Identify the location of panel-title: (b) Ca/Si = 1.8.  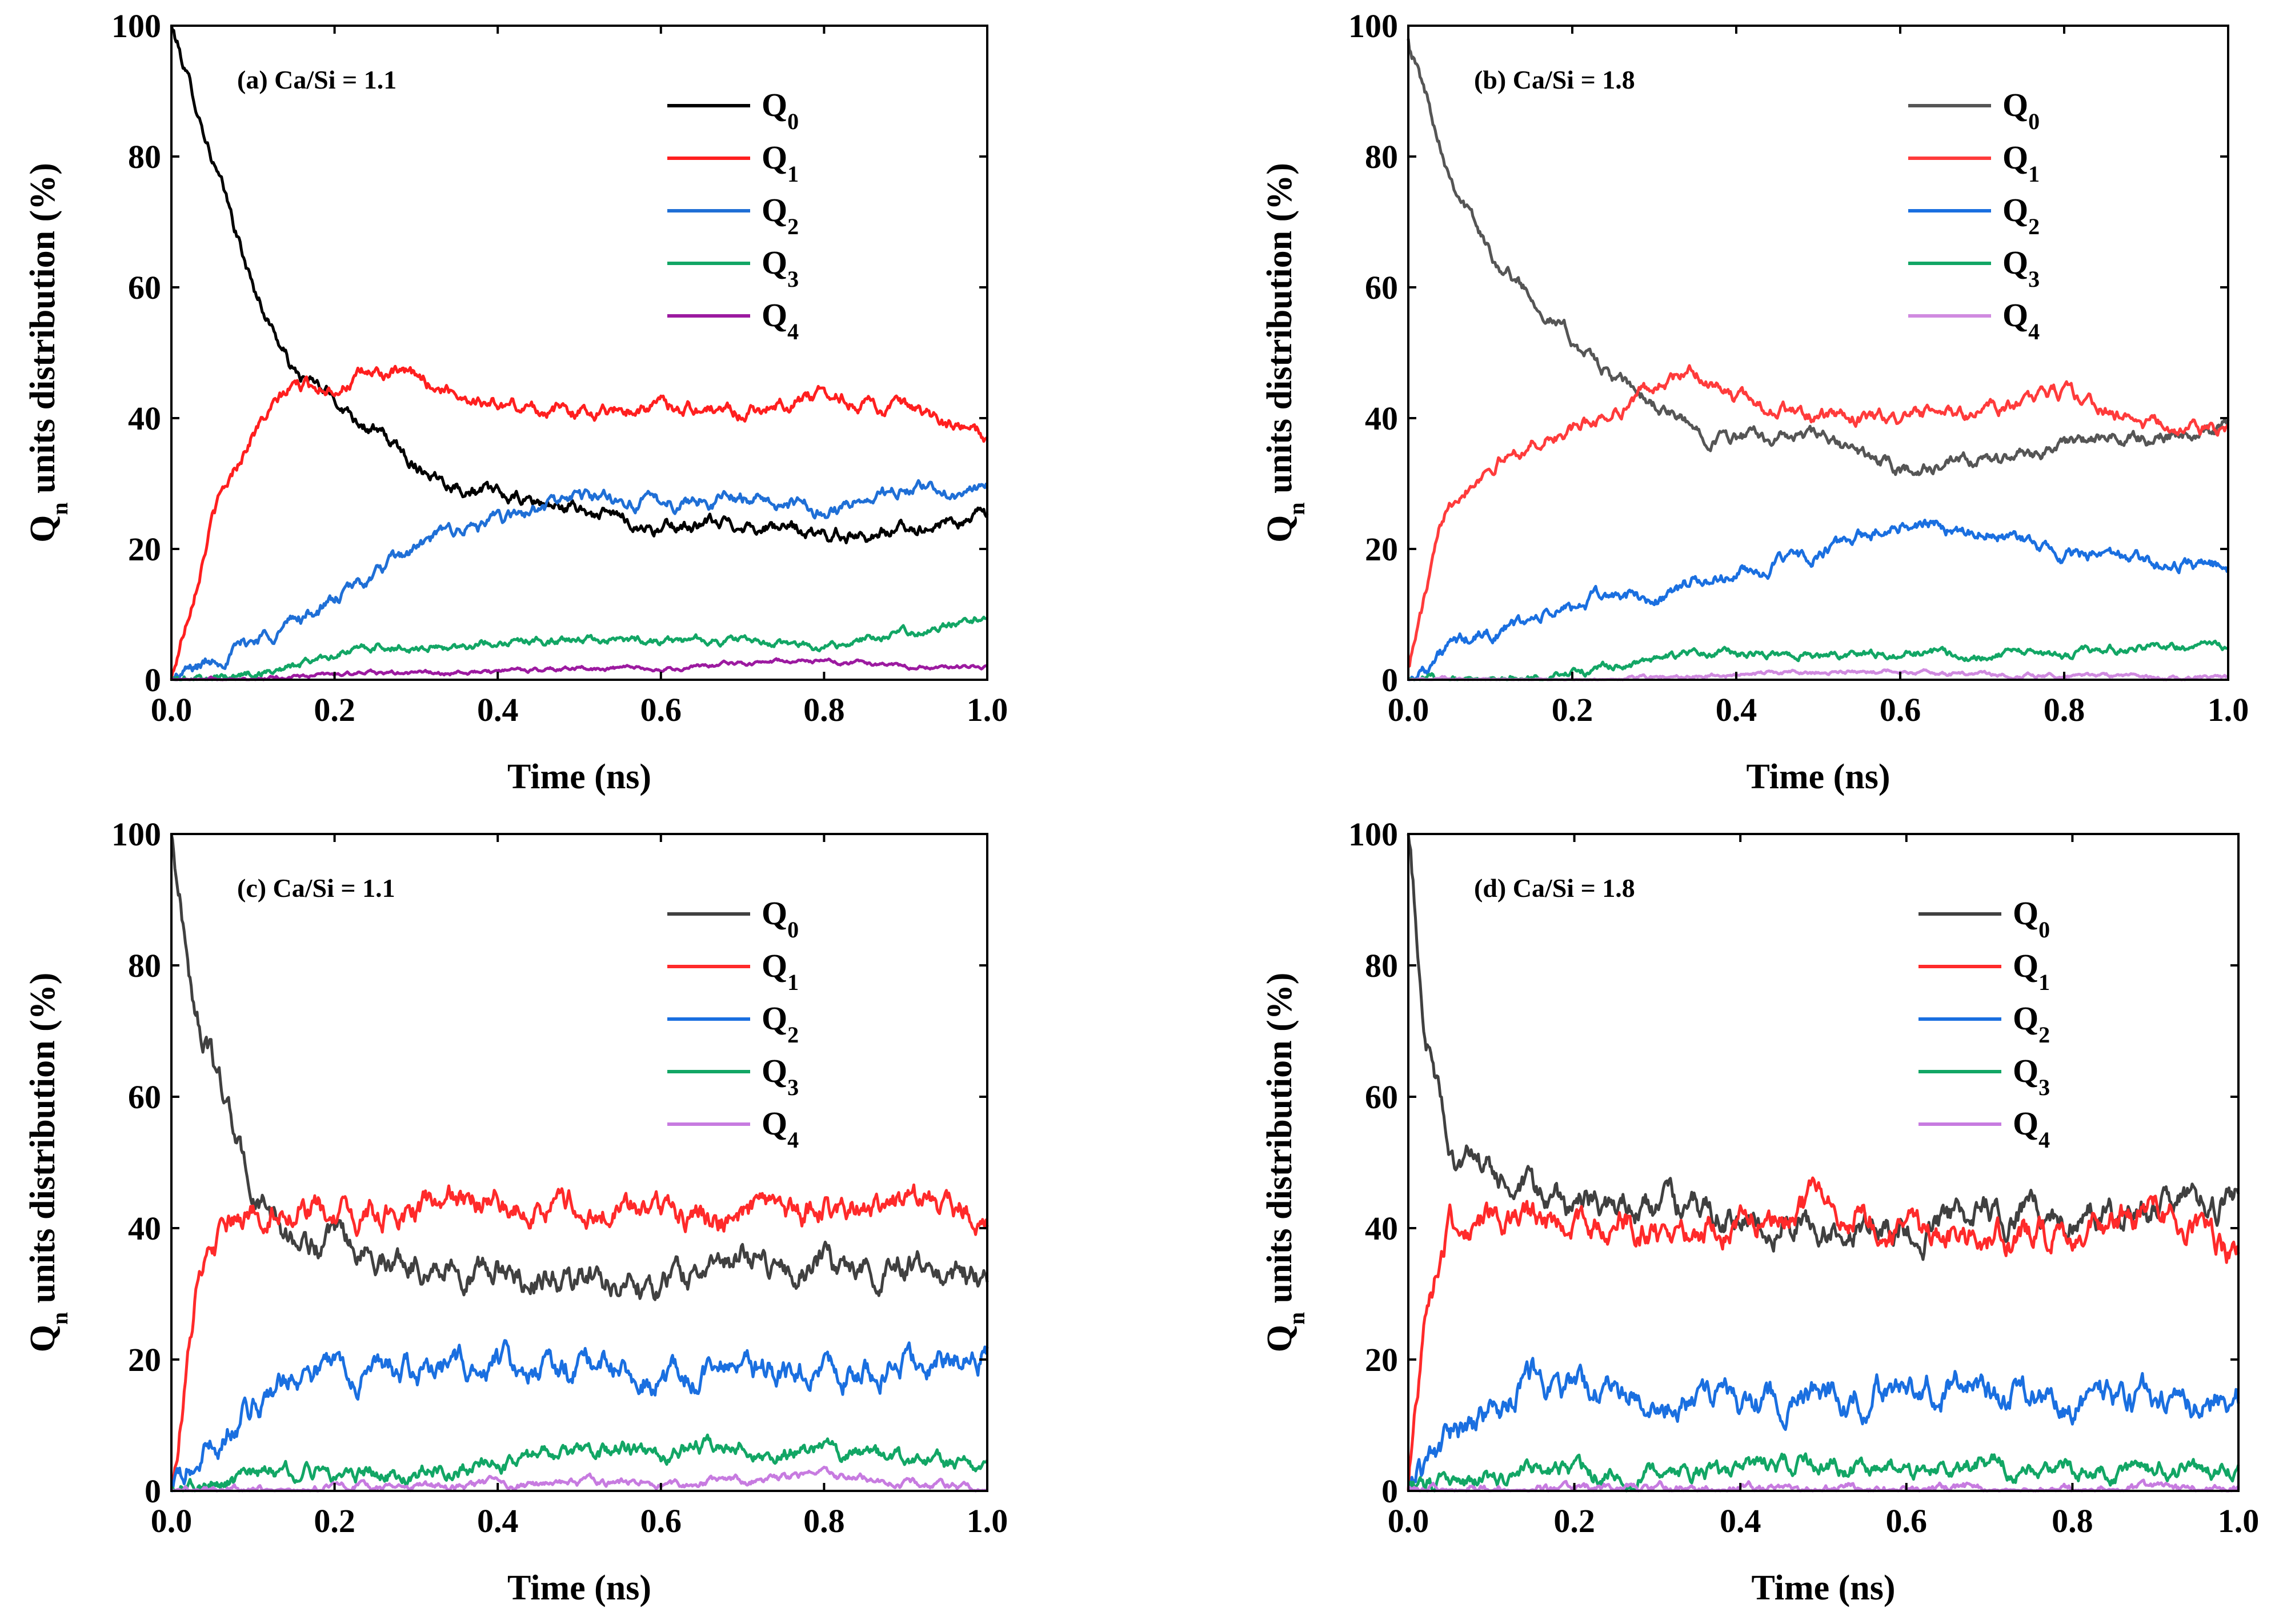
(1554, 79).